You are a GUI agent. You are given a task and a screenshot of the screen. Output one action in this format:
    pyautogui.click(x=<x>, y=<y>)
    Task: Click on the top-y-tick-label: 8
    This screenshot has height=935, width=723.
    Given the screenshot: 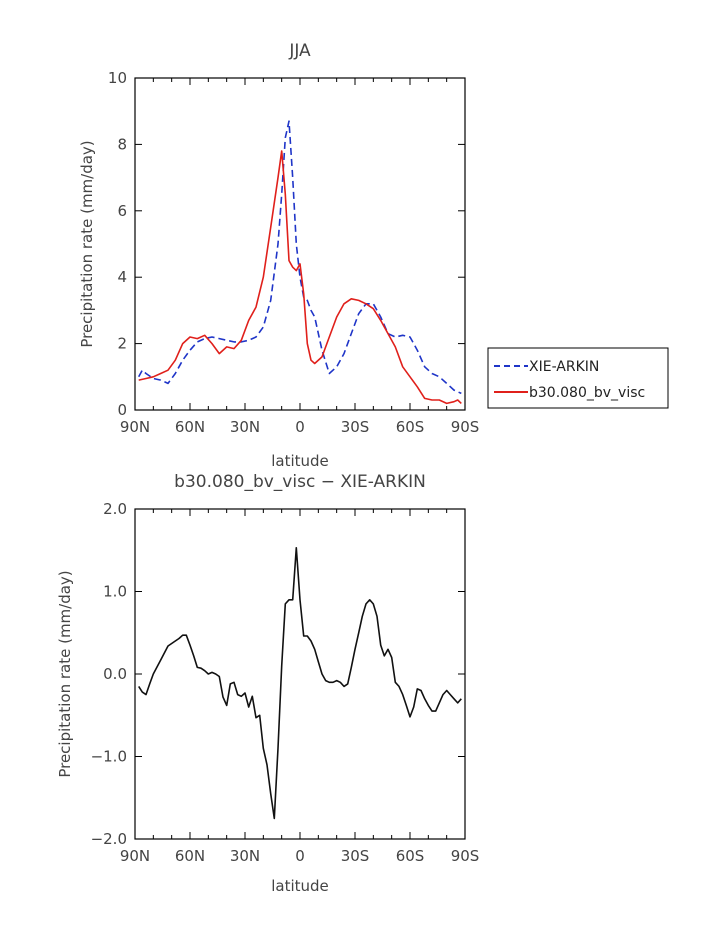 What is the action you would take?
    pyautogui.click(x=122, y=144)
    